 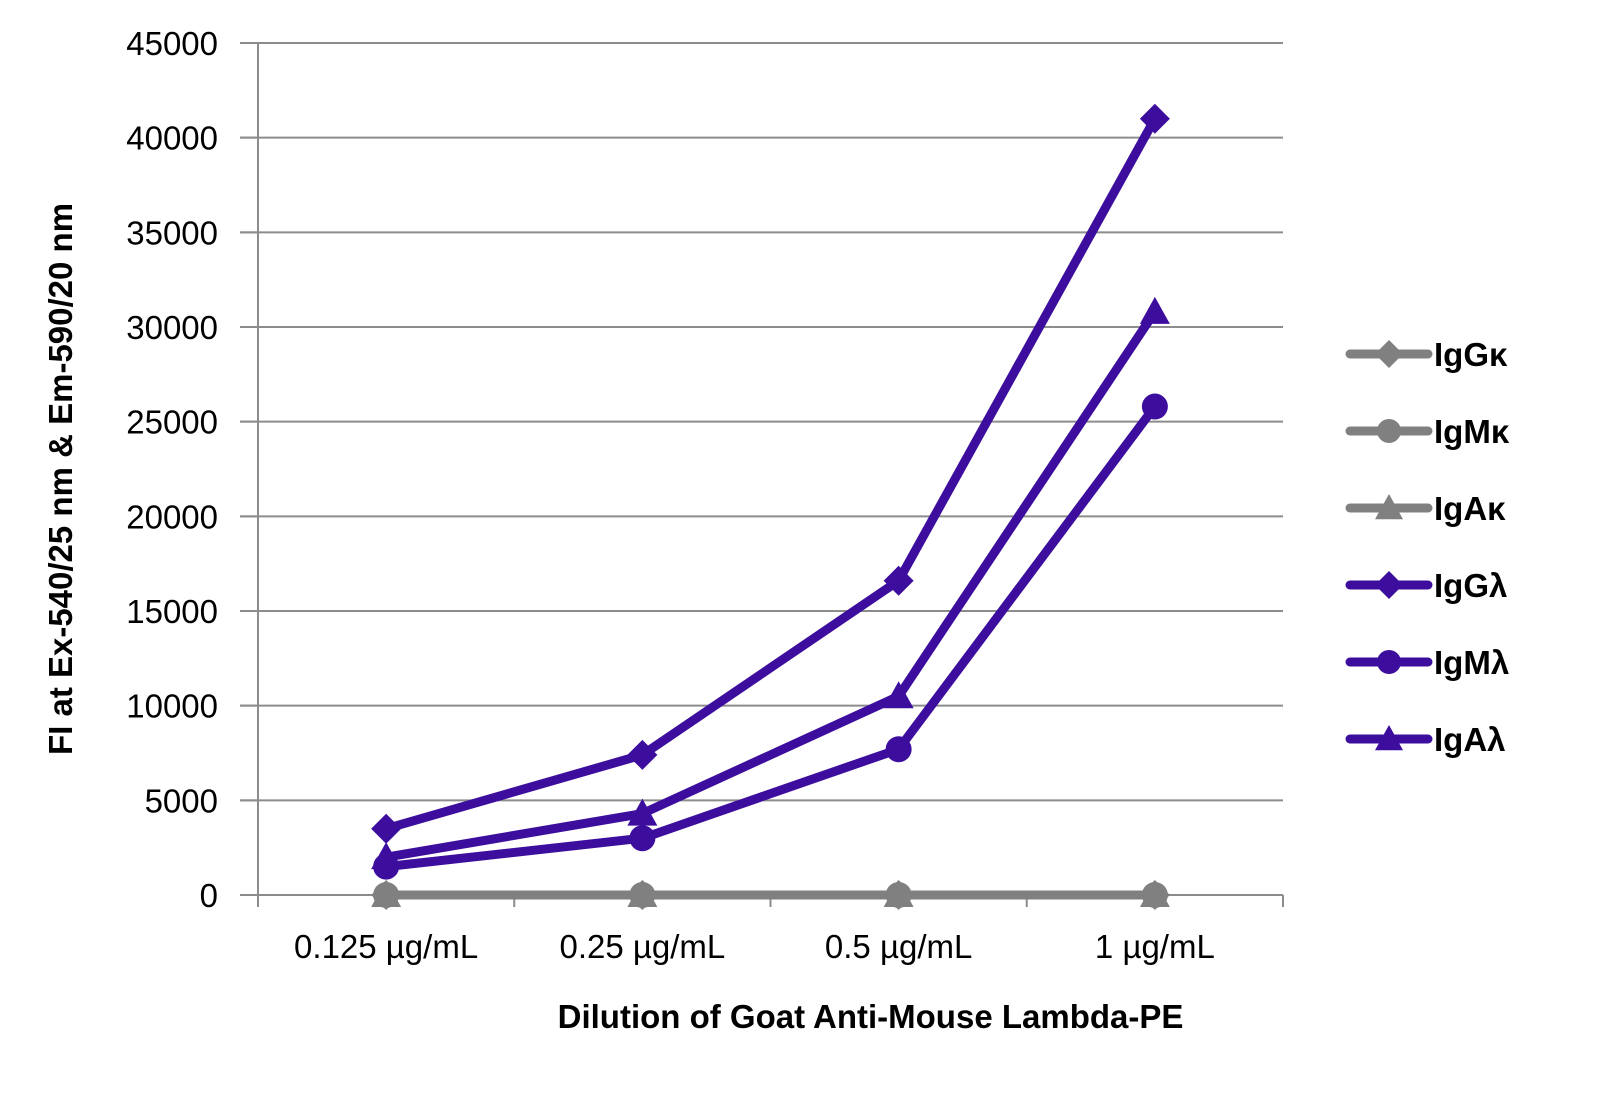 What do you see at coordinates (1425, 508) in the screenshot?
I see `legend-item: IgAκ` at bounding box center [1425, 508].